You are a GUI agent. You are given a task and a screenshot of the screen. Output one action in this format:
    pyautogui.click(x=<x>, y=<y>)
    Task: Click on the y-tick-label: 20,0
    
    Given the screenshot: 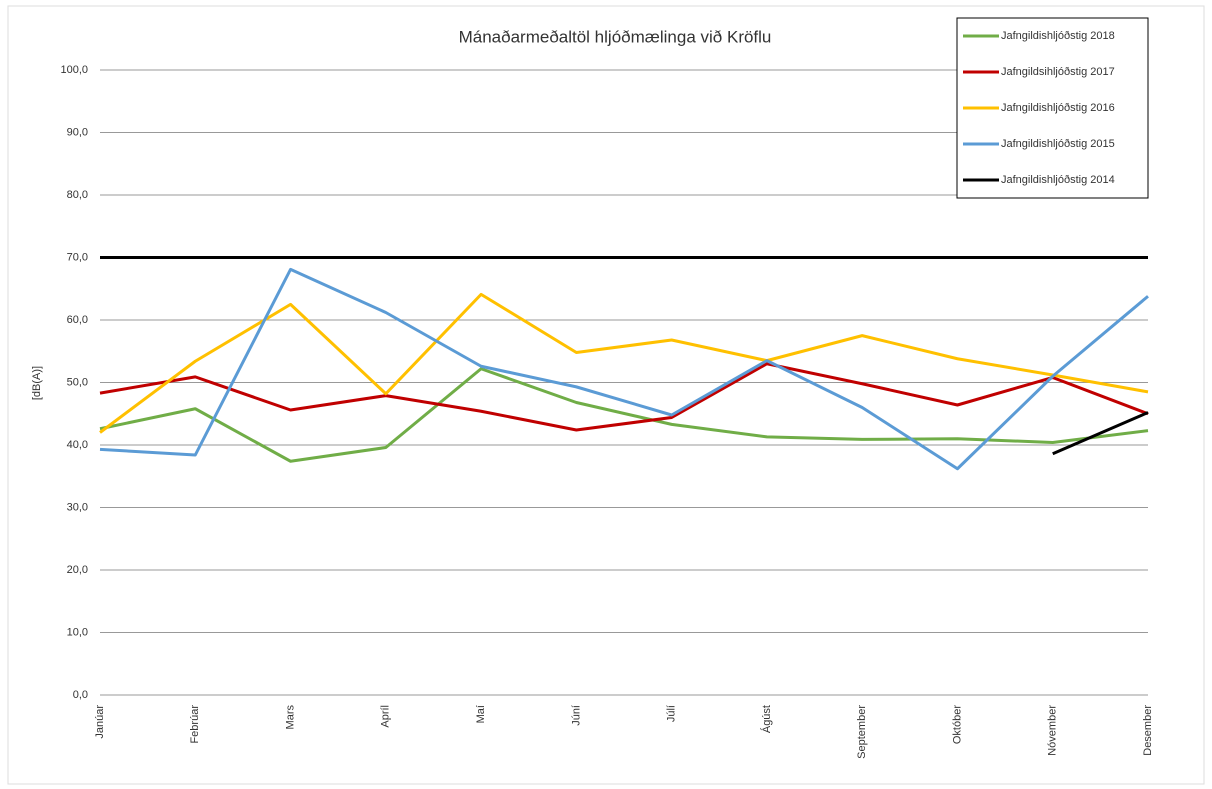 What is the action you would take?
    pyautogui.click(x=77, y=570)
    